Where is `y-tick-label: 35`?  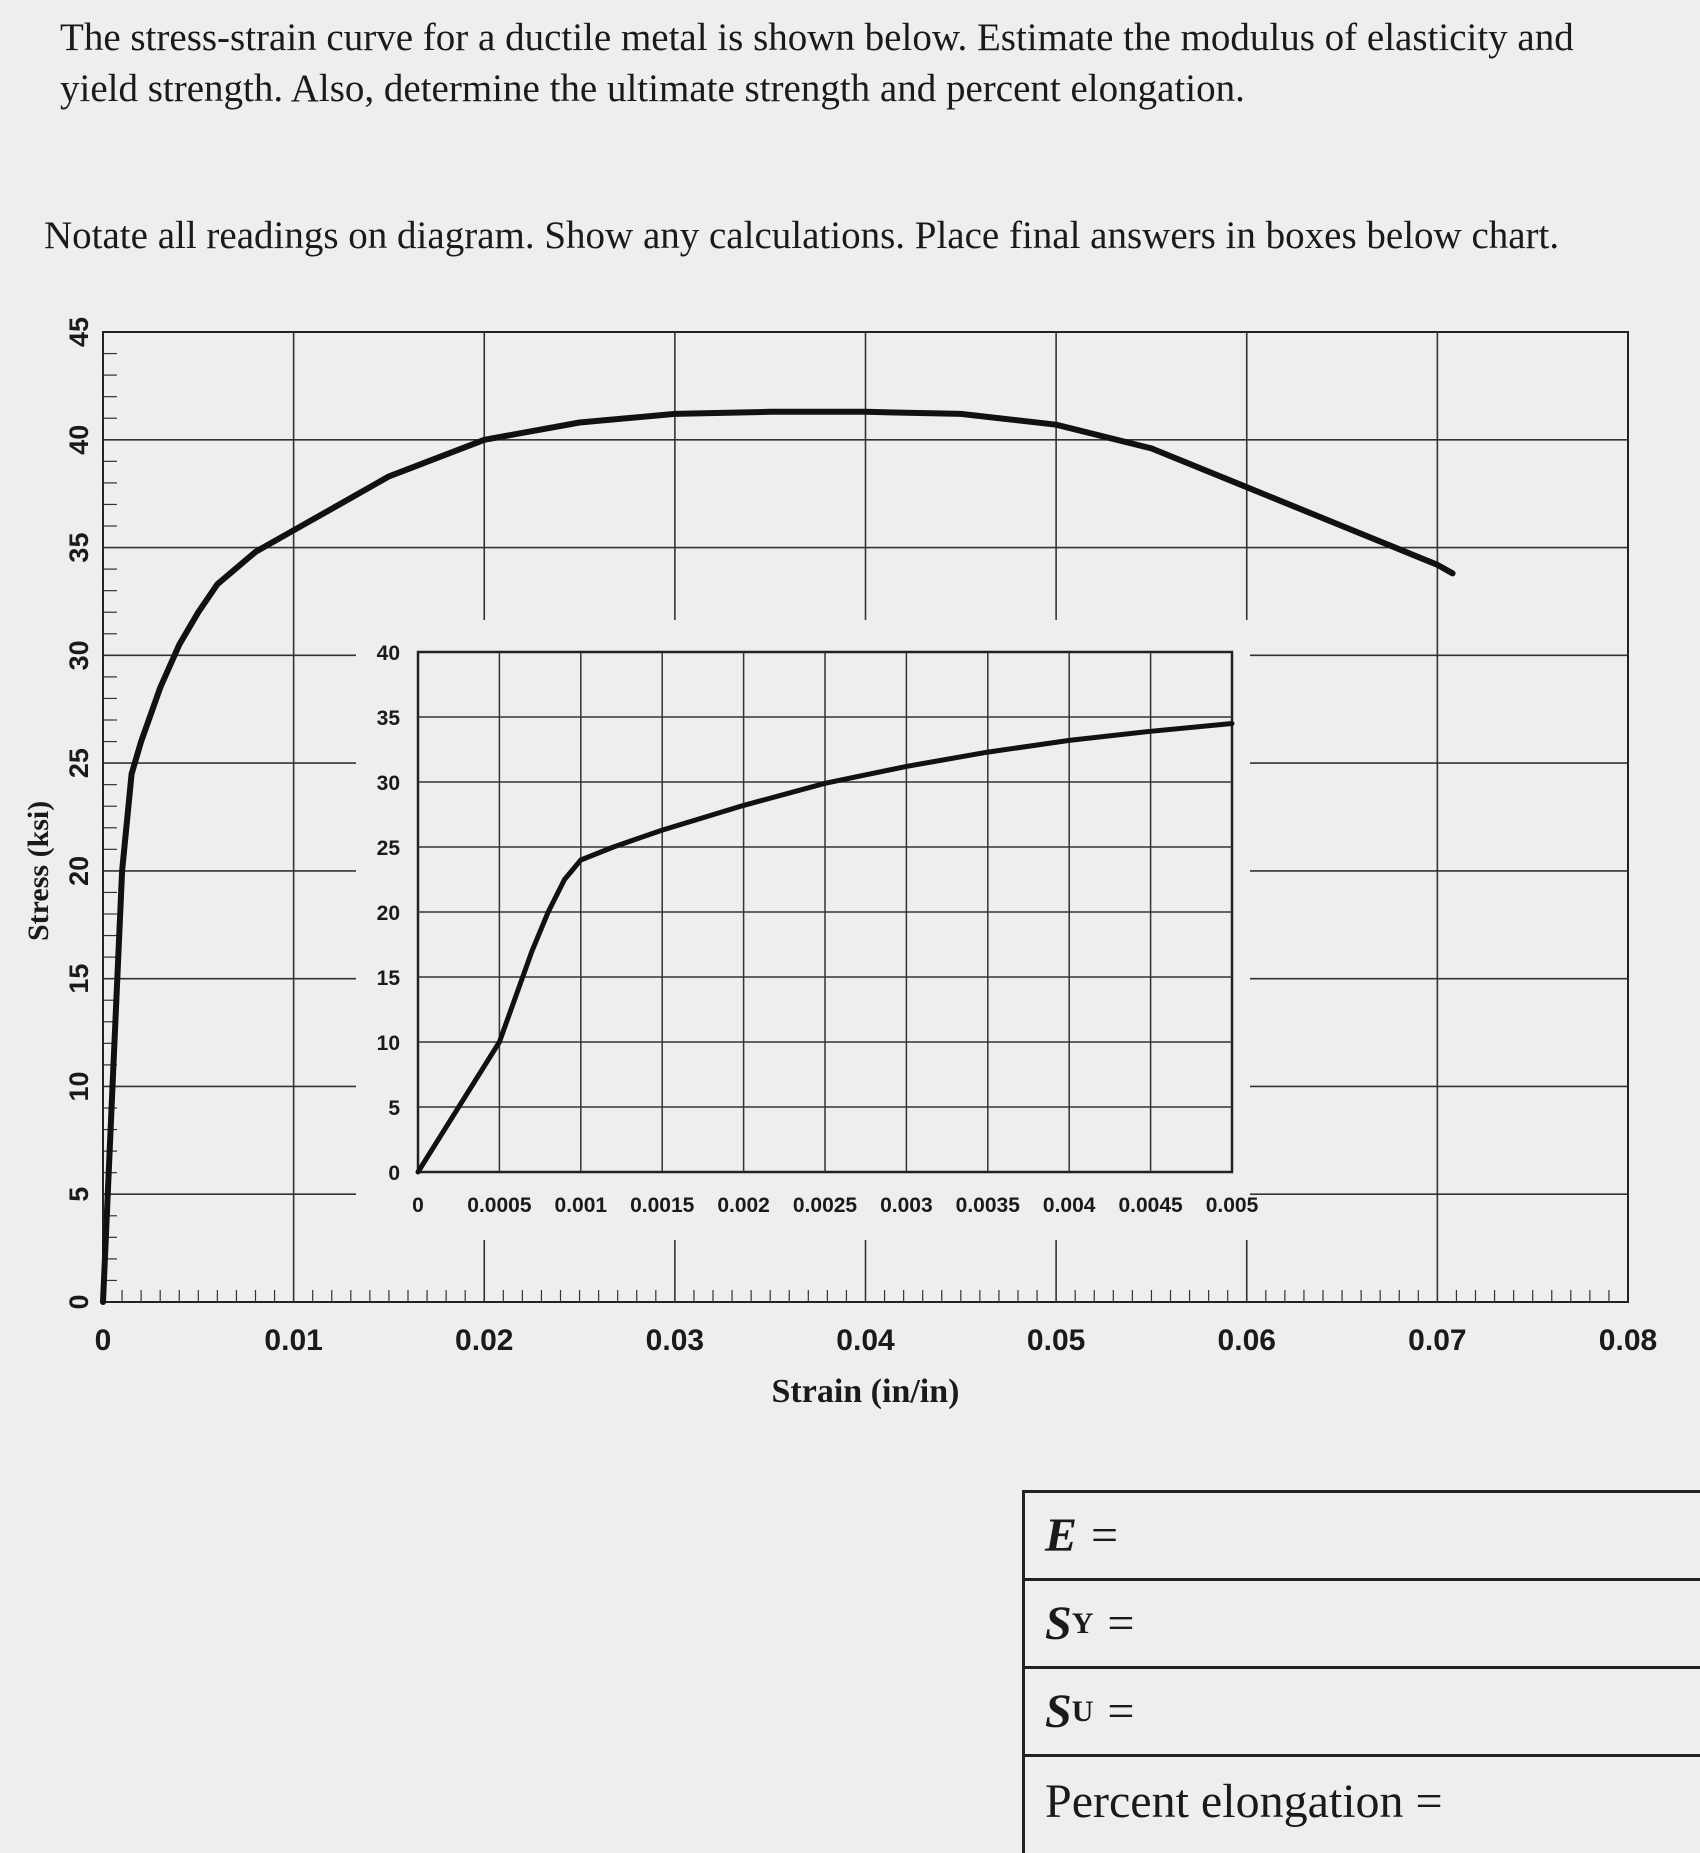 y-tick-label: 35 is located at coordinates (79, 548).